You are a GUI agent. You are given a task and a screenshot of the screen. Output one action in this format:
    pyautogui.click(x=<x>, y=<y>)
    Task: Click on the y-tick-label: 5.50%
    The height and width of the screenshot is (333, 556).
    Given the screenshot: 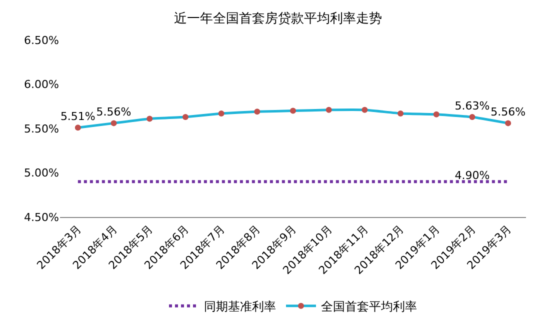 What is the action you would take?
    pyautogui.click(x=41, y=129)
    